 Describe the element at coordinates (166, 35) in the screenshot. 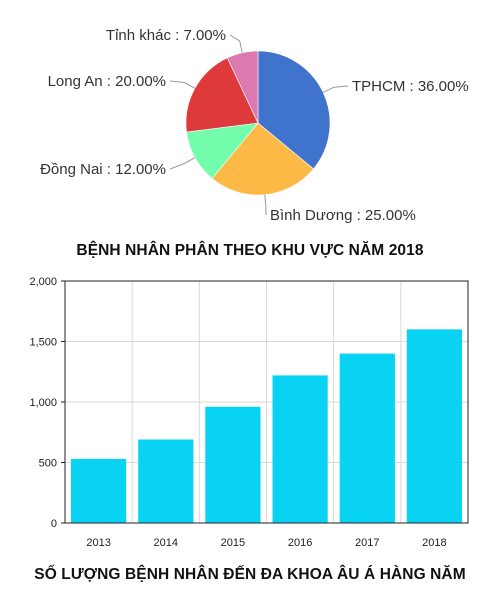

I see `pie-slice-label: Tỉnh khác : 7.00%` at that location.